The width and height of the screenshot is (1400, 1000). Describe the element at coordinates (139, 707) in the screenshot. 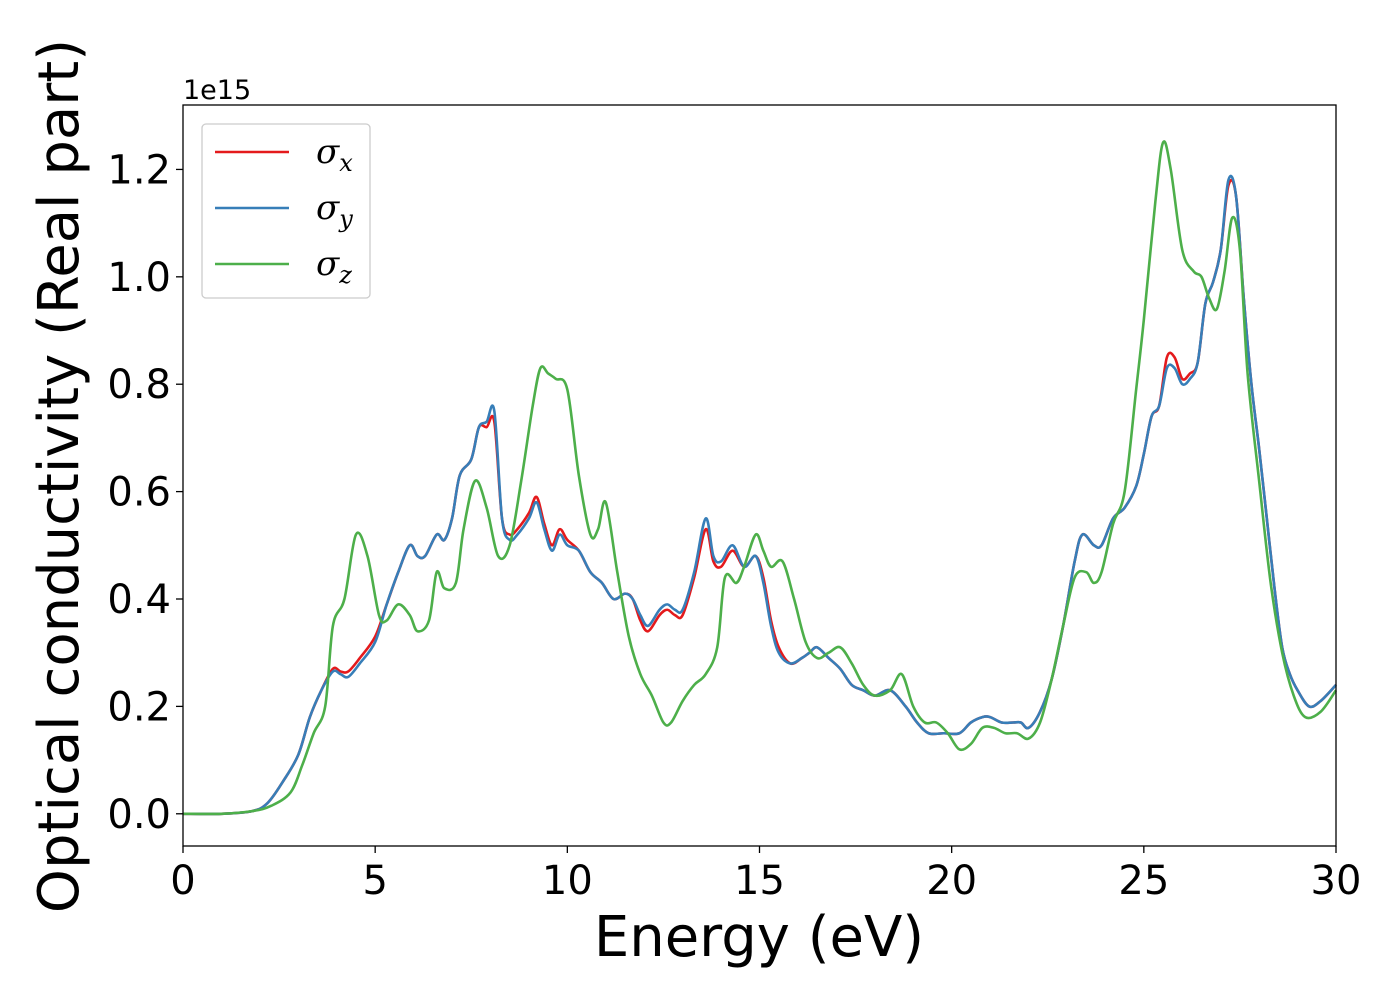

I see `y-tick-label: 0.2` at that location.